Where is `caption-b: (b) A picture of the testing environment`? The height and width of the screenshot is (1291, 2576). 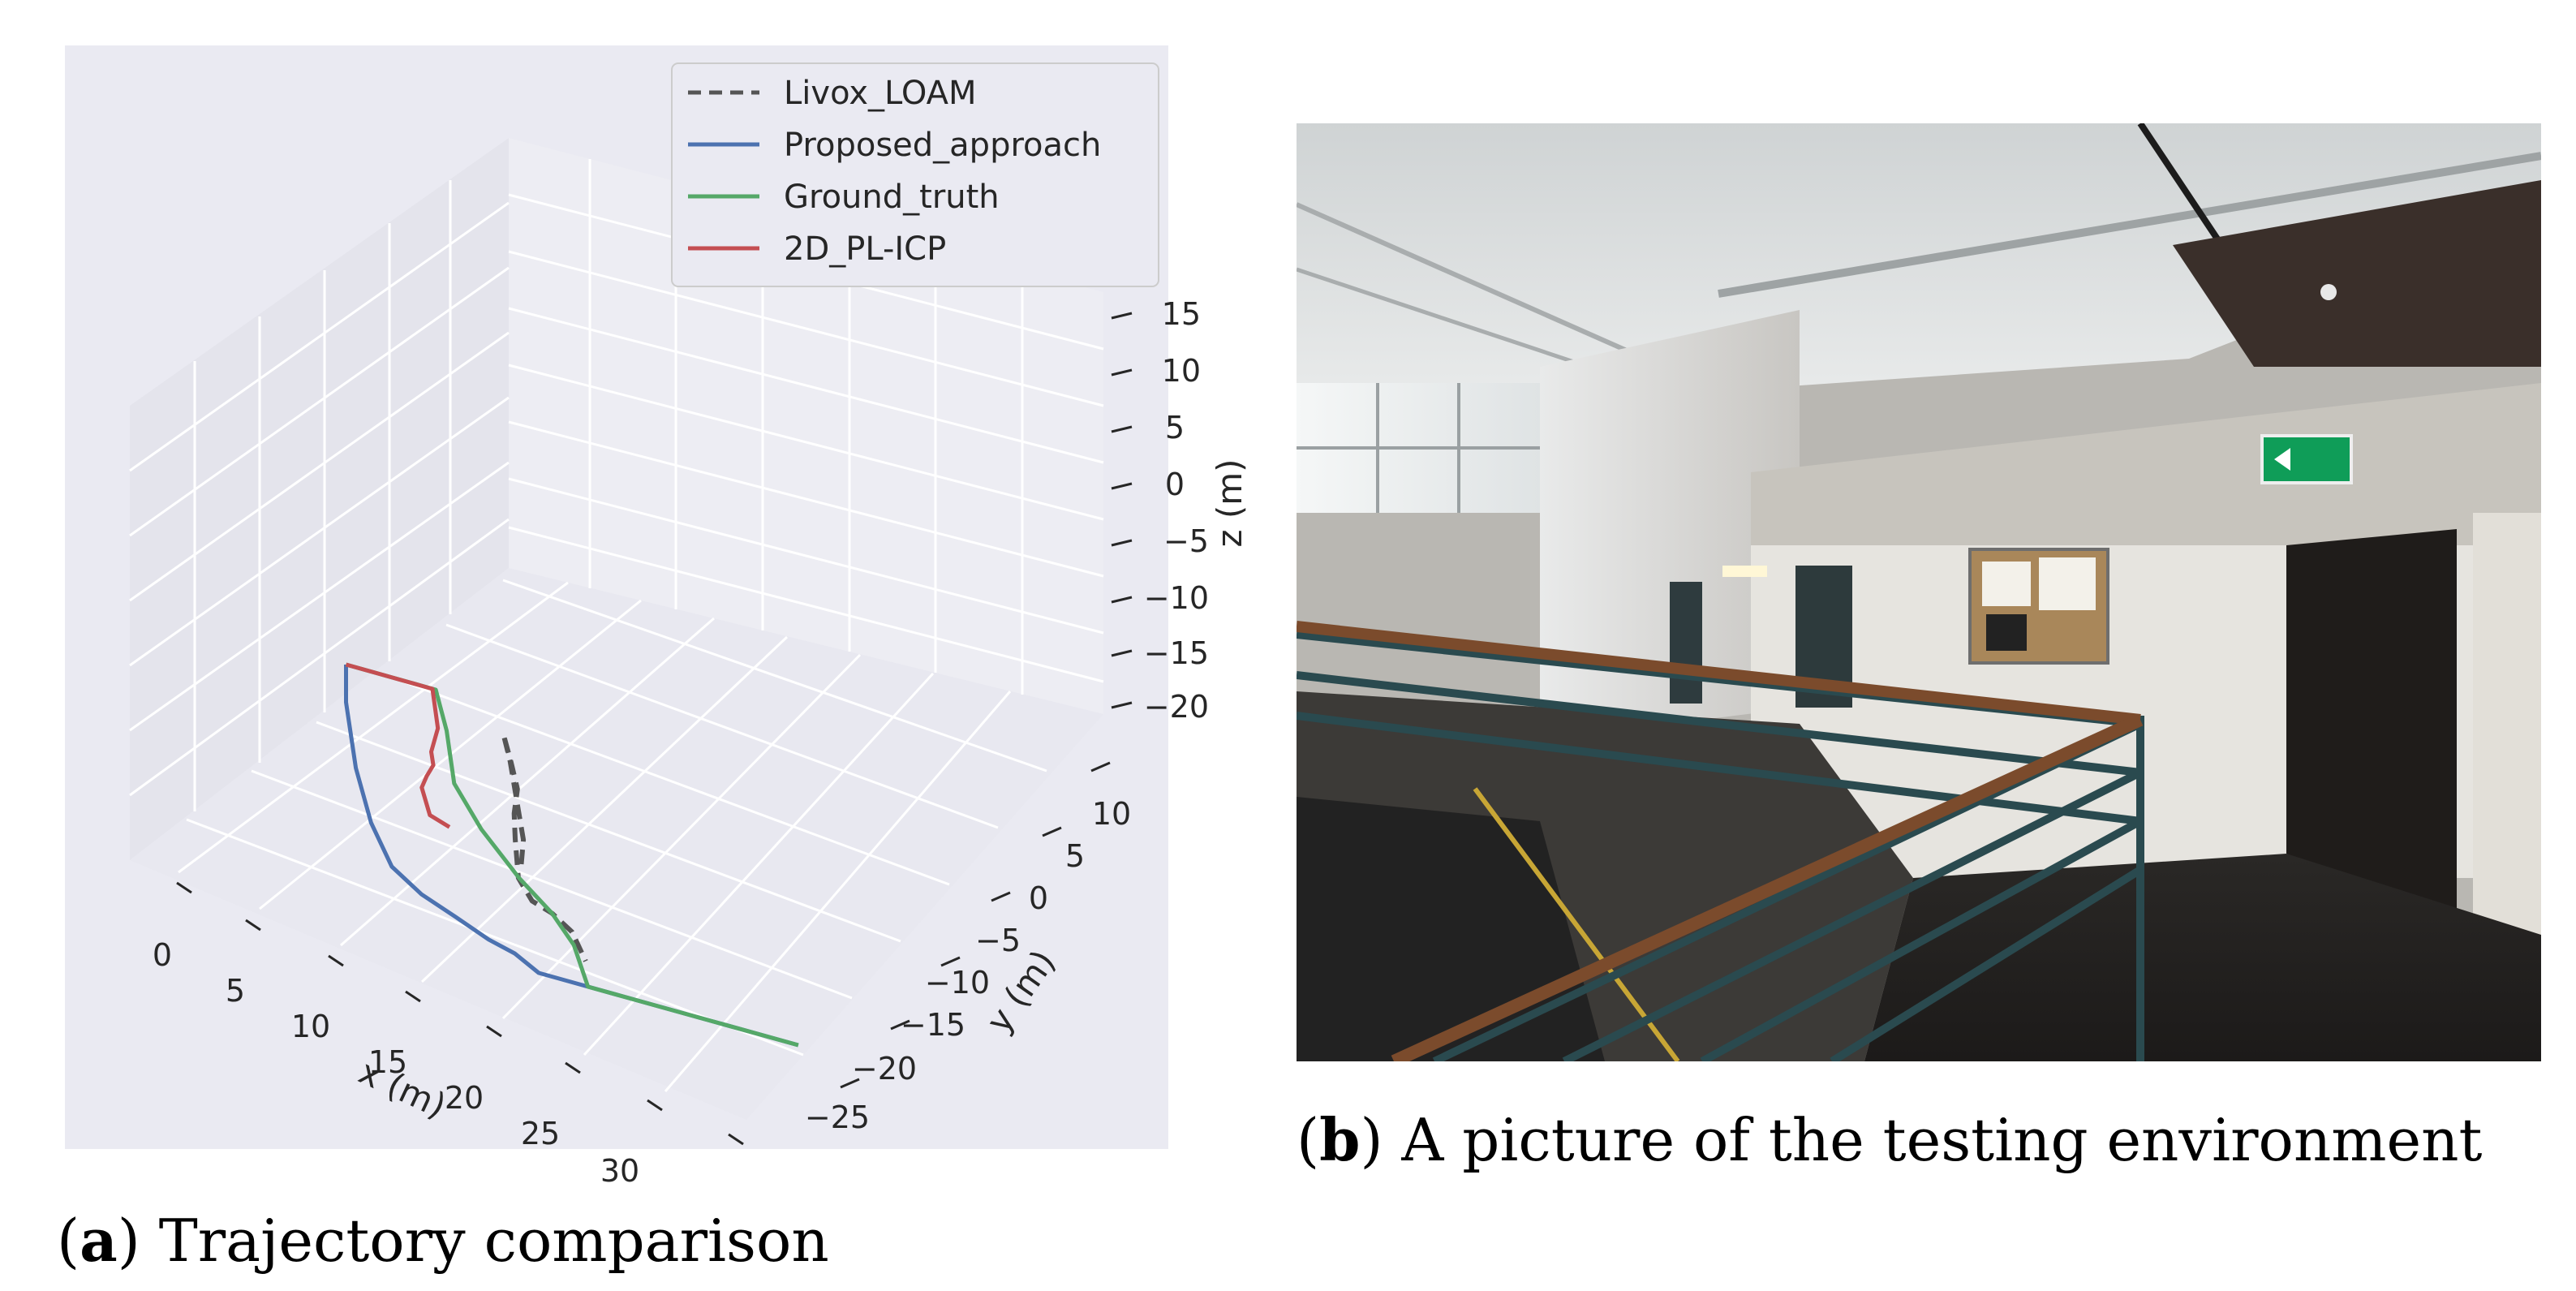
caption-b: (b) A picture of the testing environment is located at coordinates (1890, 1139).